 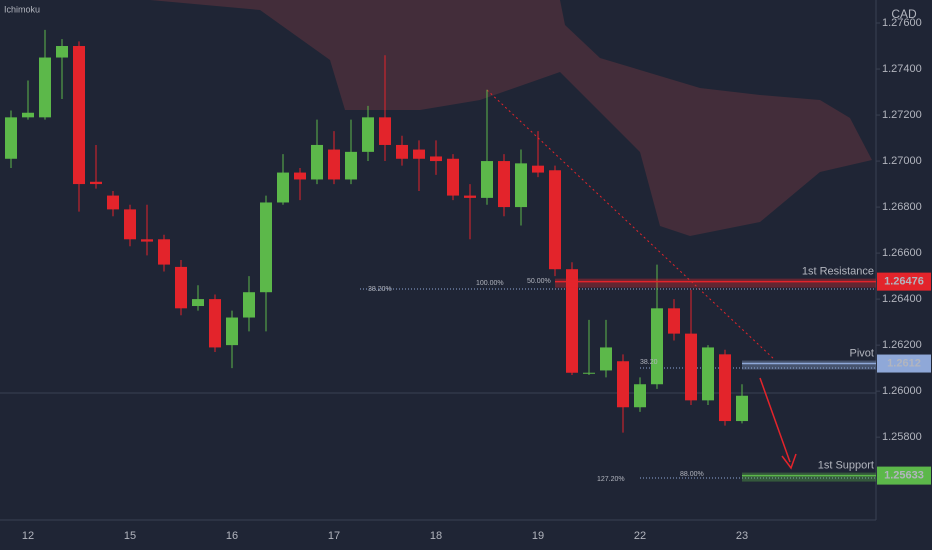 I want to click on arrow, so click(x=775, y=420).